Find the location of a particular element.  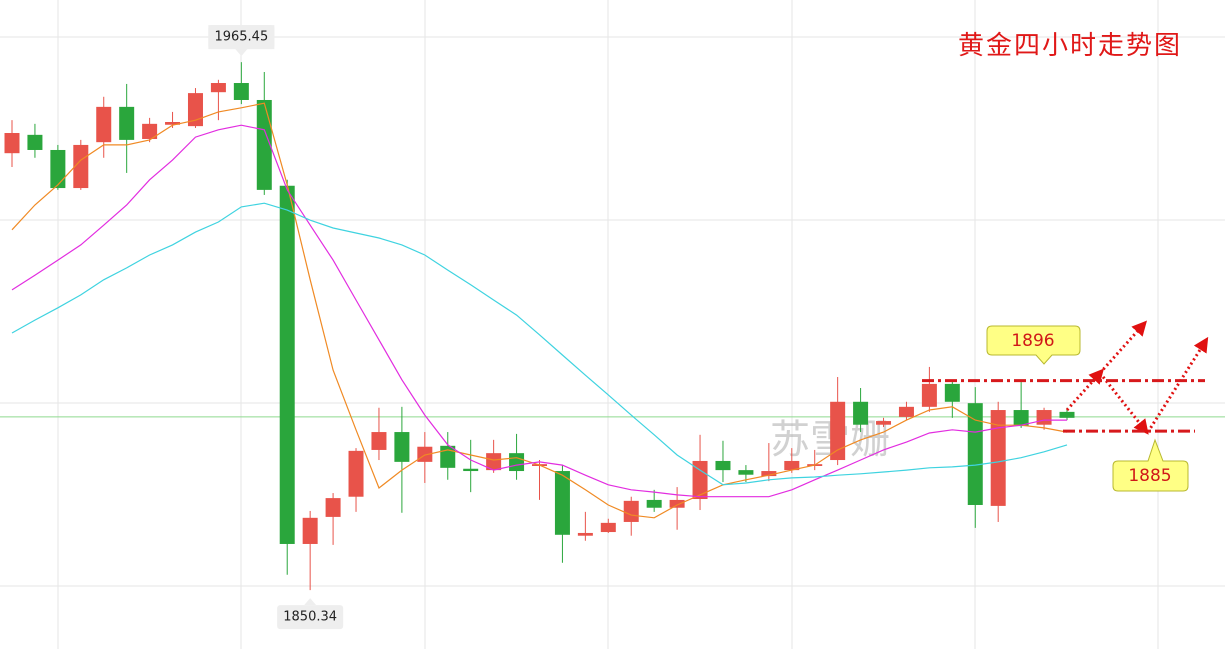

high-label: 1965.45 is located at coordinates (241, 37).